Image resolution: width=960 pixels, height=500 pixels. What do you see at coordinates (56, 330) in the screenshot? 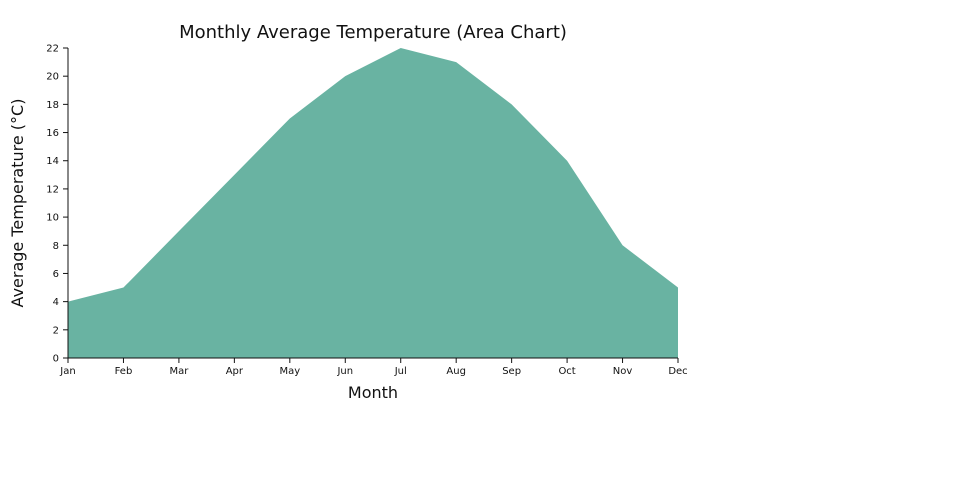
I see `y-tick-label: 2` at bounding box center [56, 330].